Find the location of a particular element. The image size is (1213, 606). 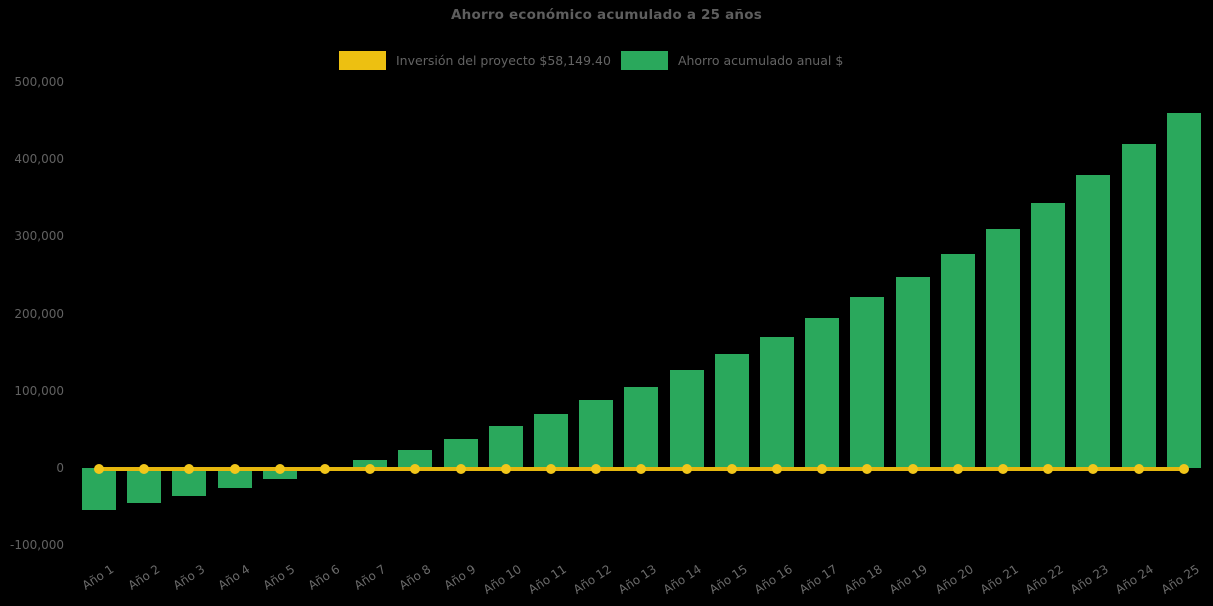

bar-año-8 is located at coordinates (415, 459).